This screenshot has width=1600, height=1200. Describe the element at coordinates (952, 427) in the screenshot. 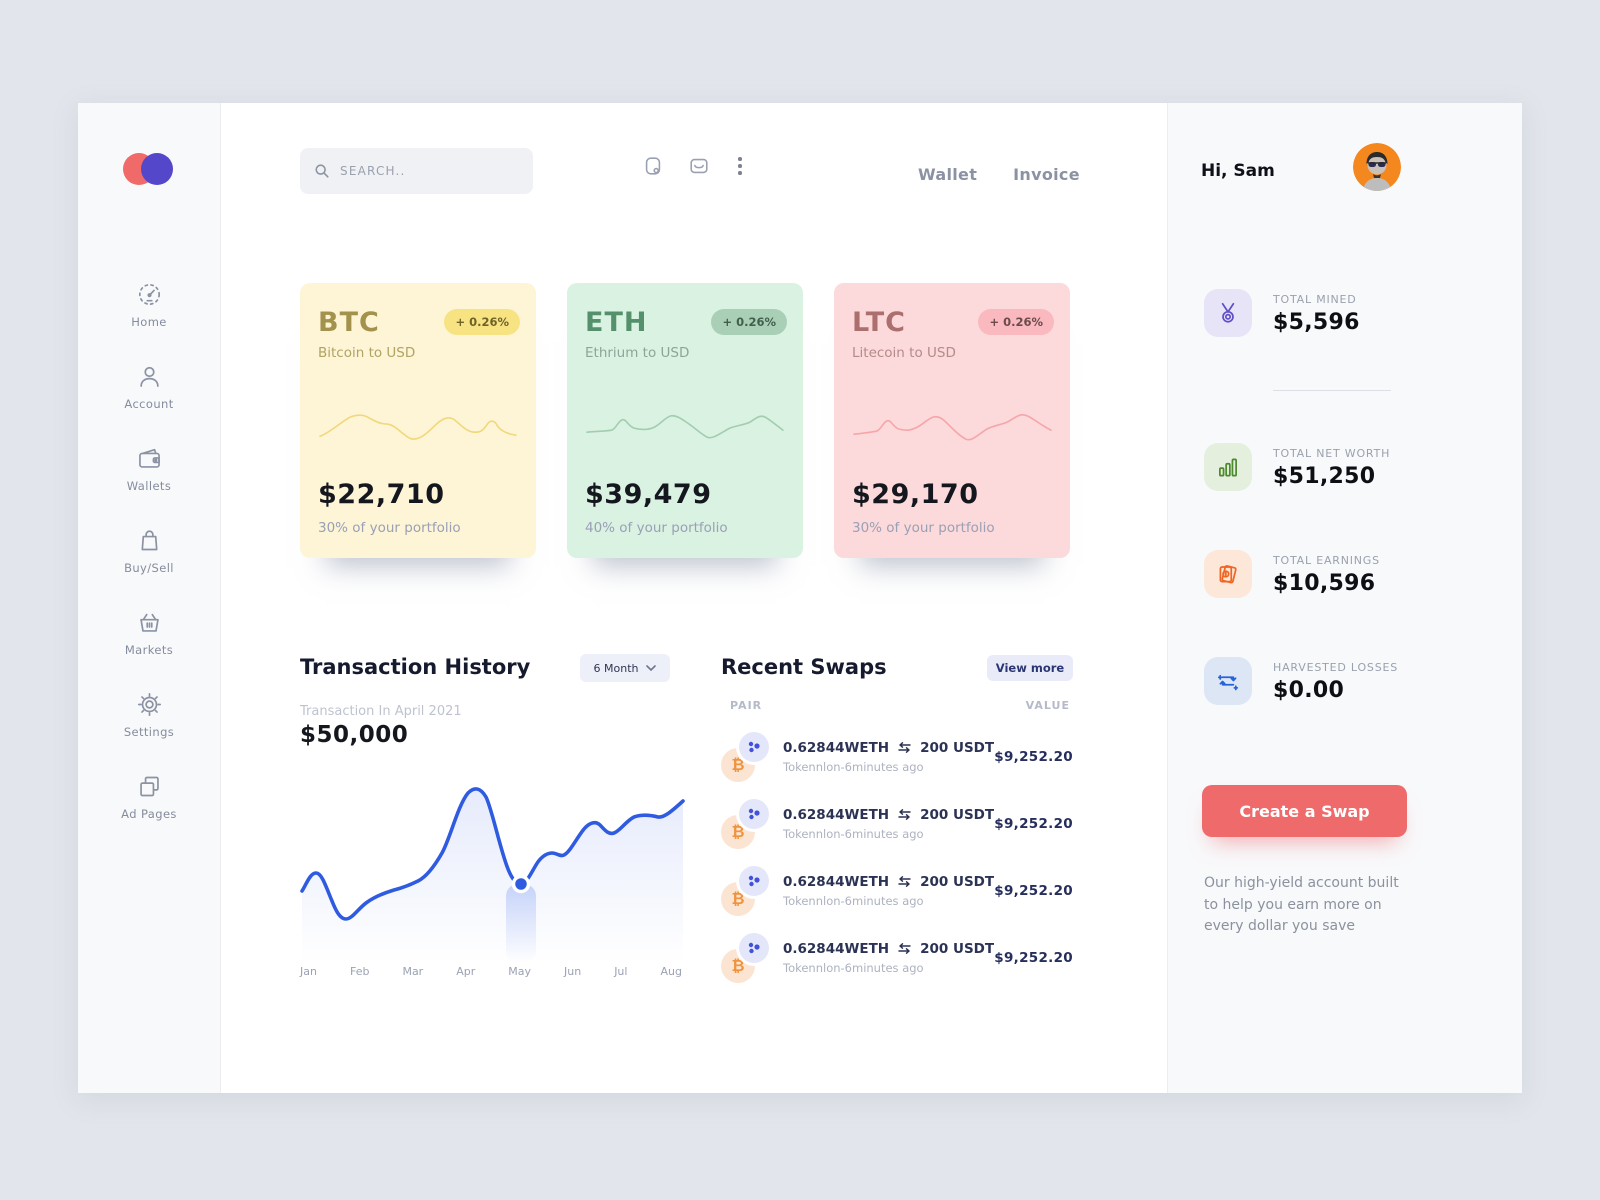

I see `ltc-sparkline` at that location.